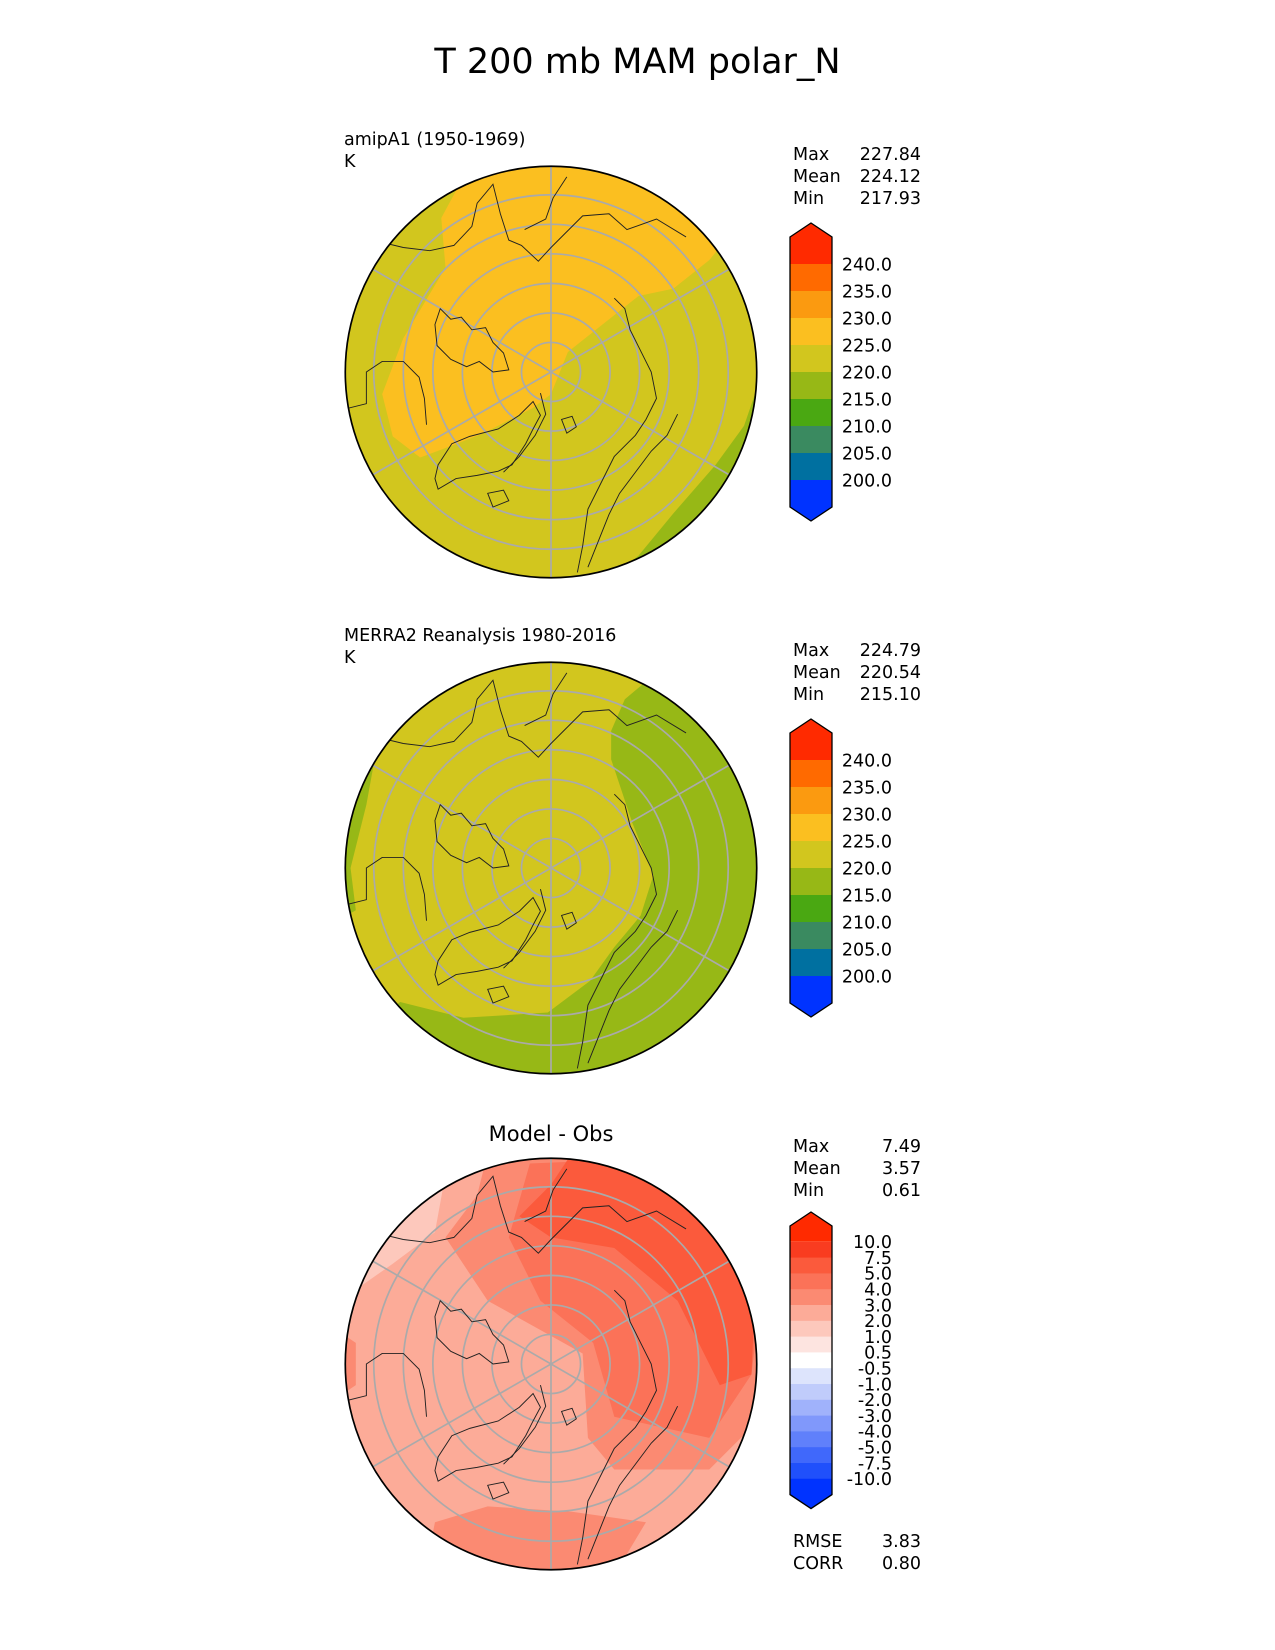 The width and height of the screenshot is (1275, 1650). I want to click on colorbar-tick-label: -0.5, so click(875, 1370).